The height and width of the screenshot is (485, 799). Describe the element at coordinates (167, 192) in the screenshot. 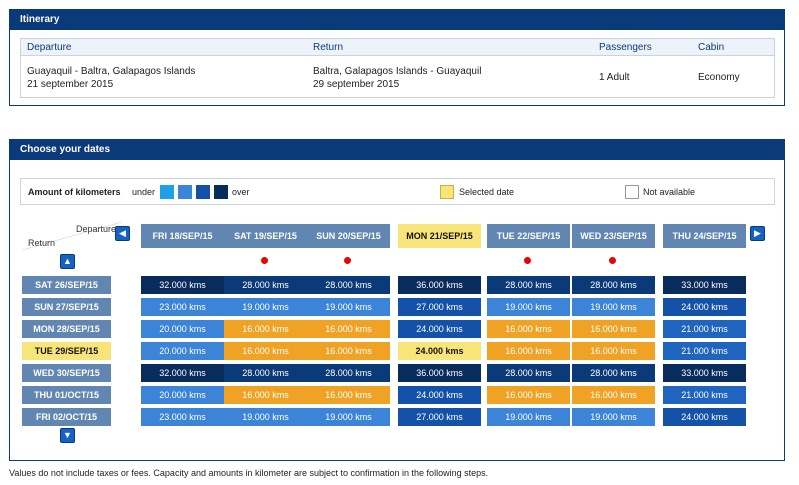

I see `legend-swatch-lowest` at that location.